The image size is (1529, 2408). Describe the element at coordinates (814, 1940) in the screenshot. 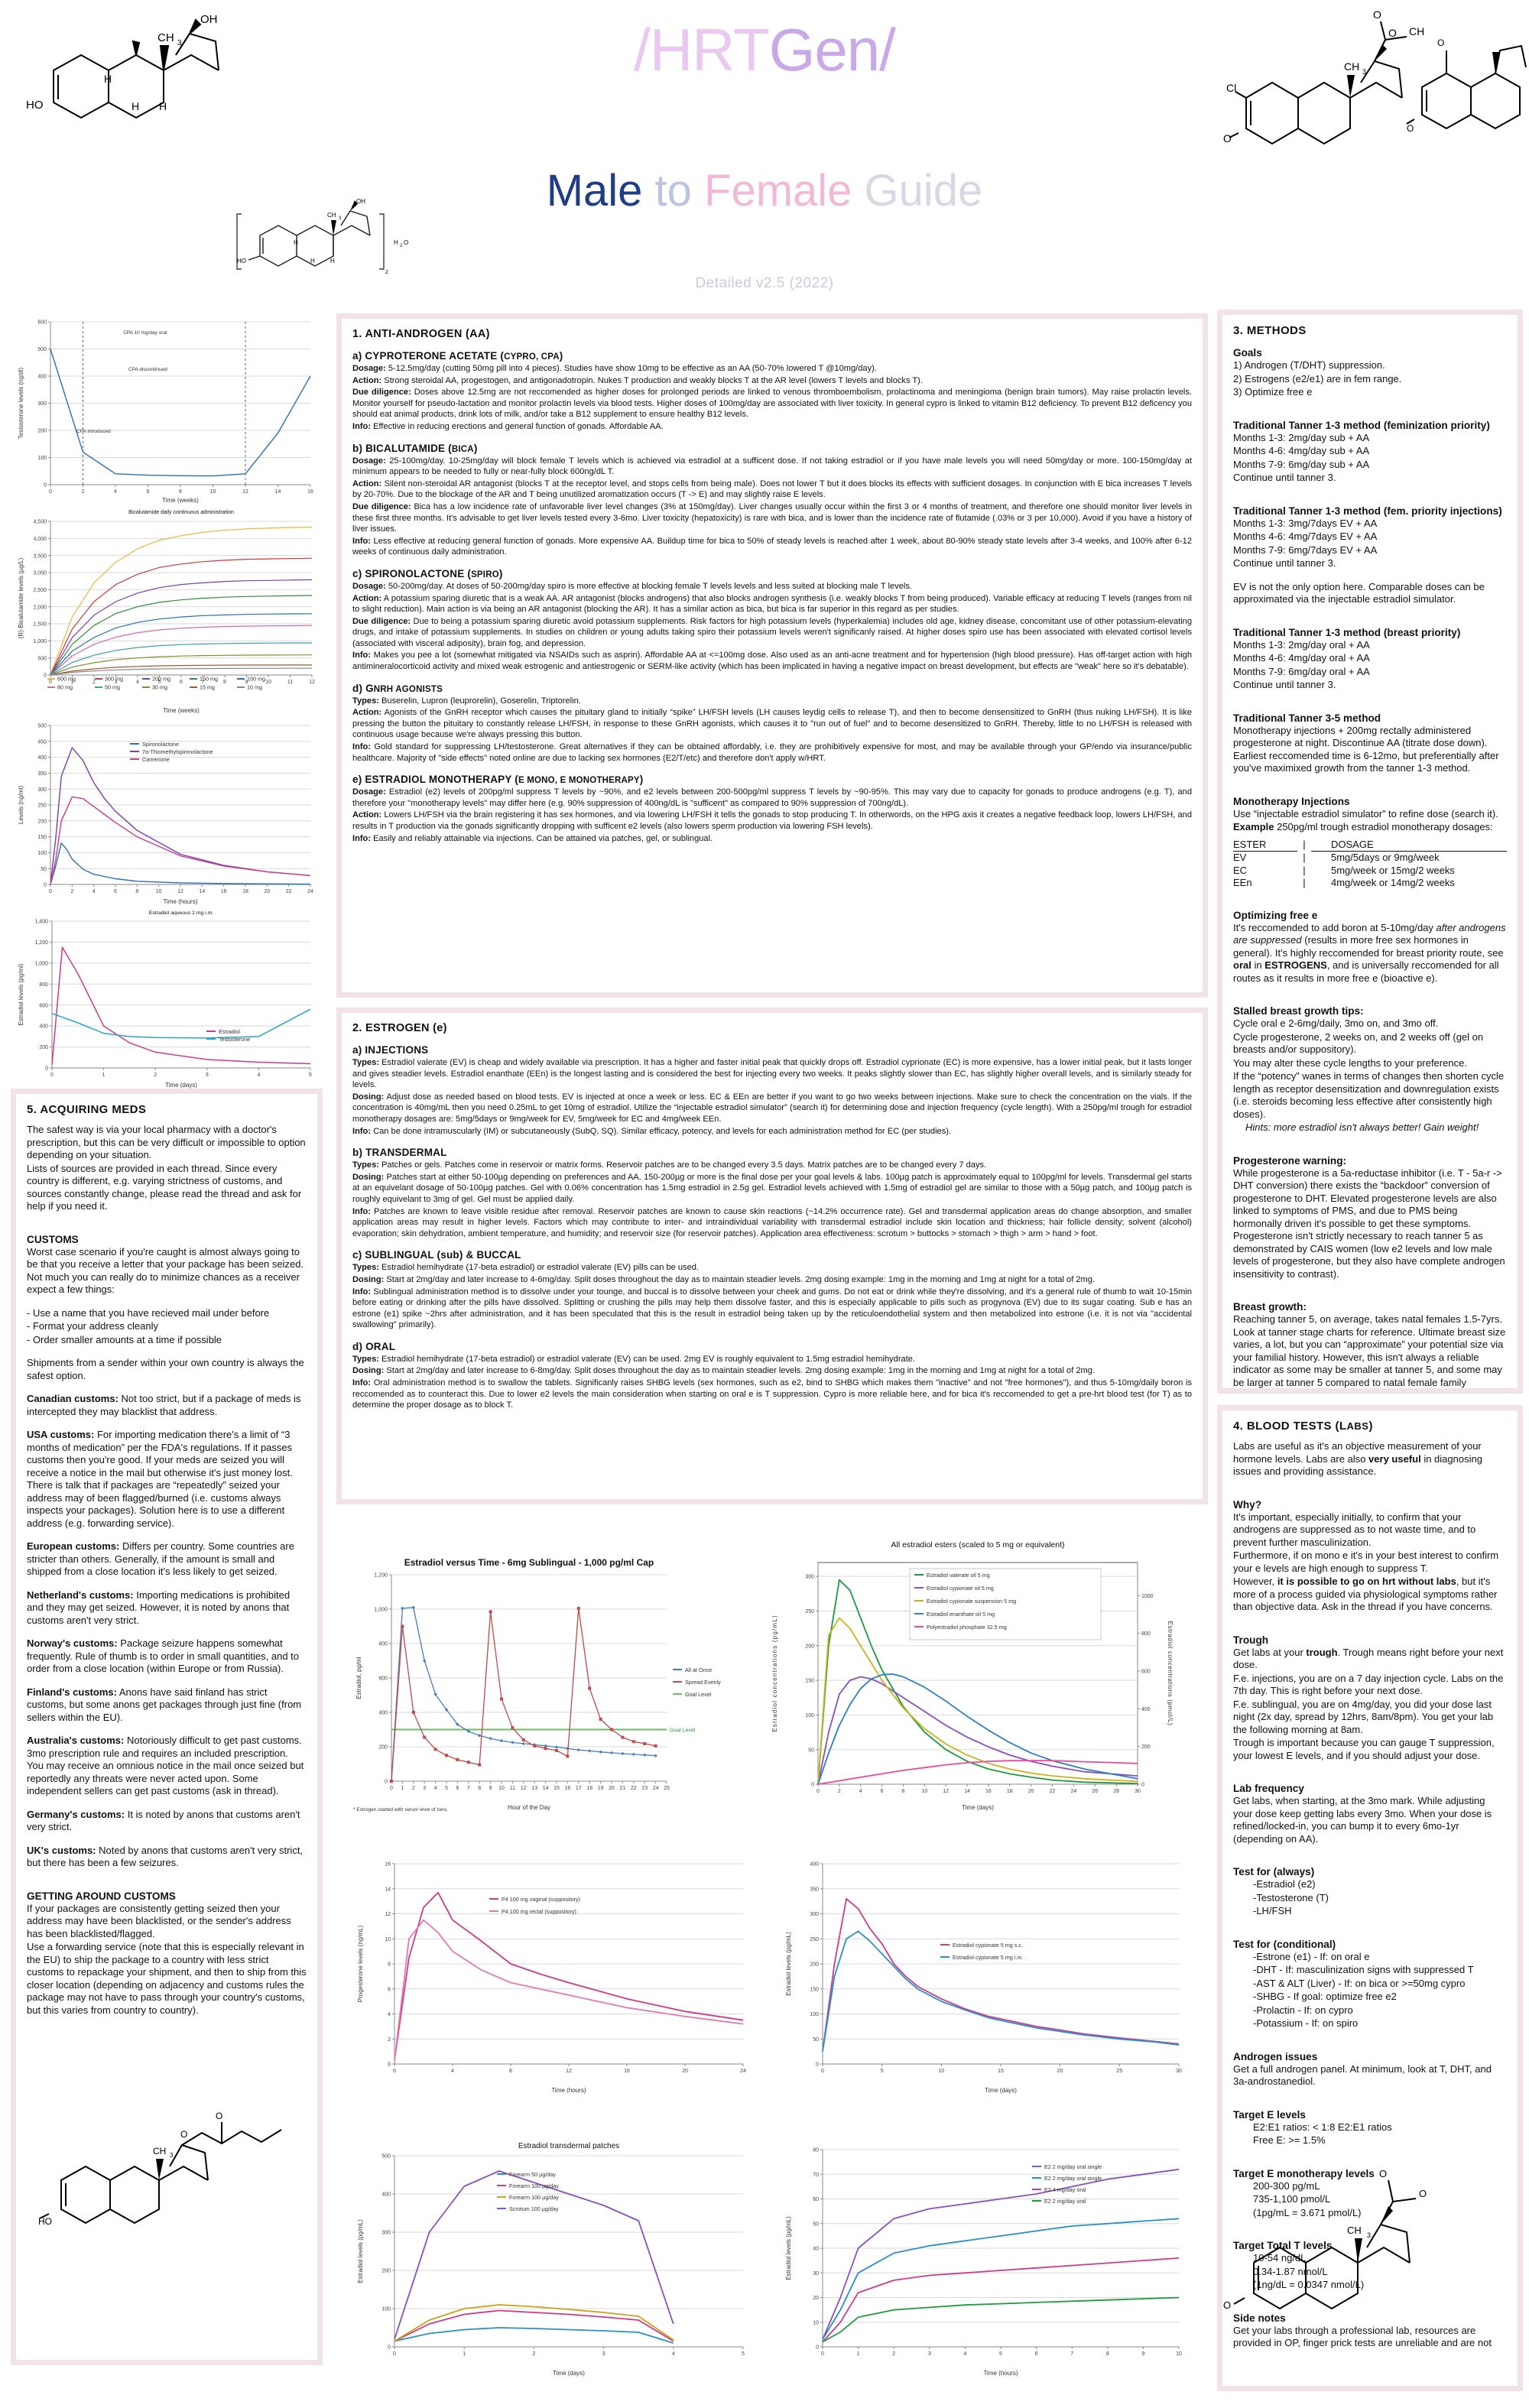

I see `svg-text: 250` at that location.